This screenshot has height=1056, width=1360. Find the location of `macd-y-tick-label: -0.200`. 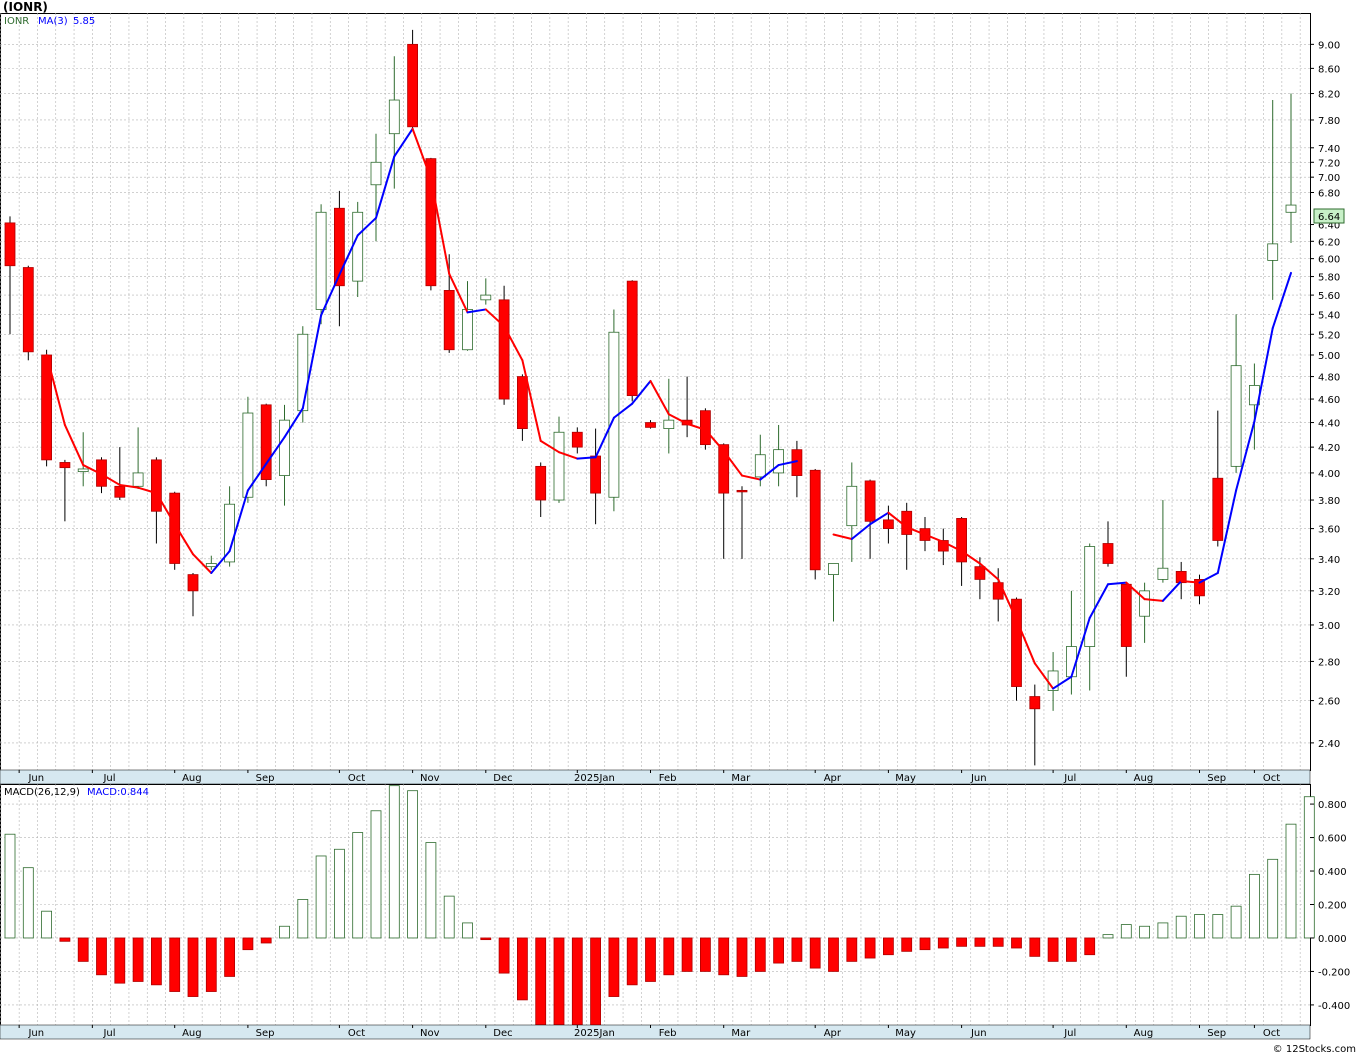

macd-y-tick-label: -0.200 is located at coordinates (1334, 972).